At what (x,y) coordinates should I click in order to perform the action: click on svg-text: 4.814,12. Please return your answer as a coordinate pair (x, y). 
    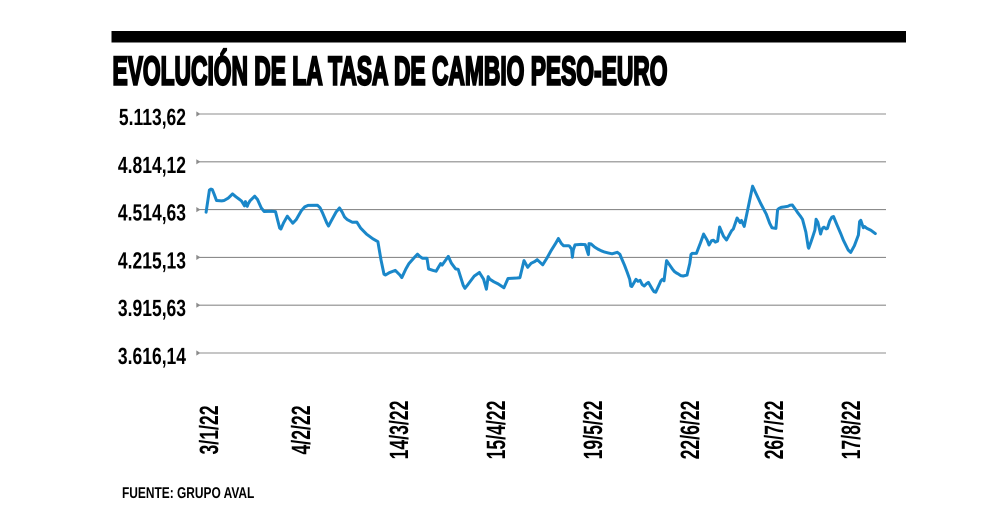
    Looking at the image, I should click on (152, 165).